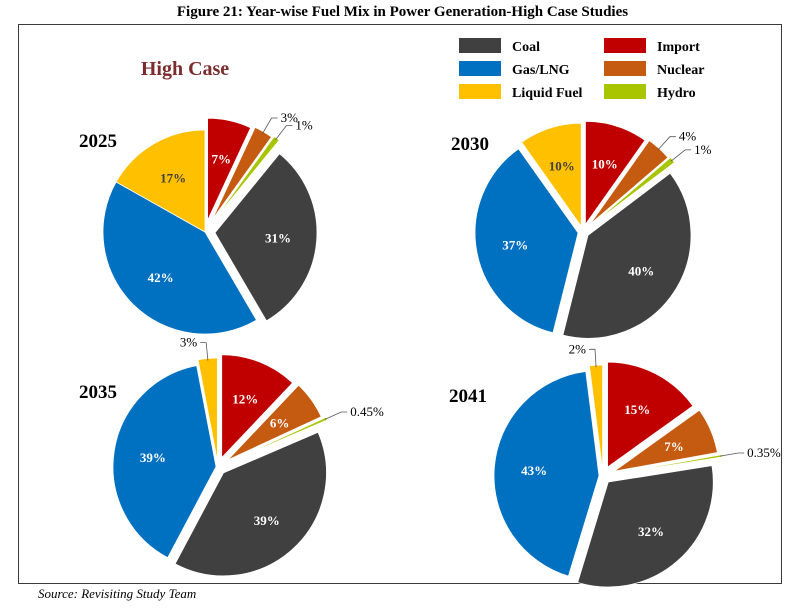  What do you see at coordinates (703, 149) in the screenshot?
I see `pie-2030-label-hydro: 1%` at bounding box center [703, 149].